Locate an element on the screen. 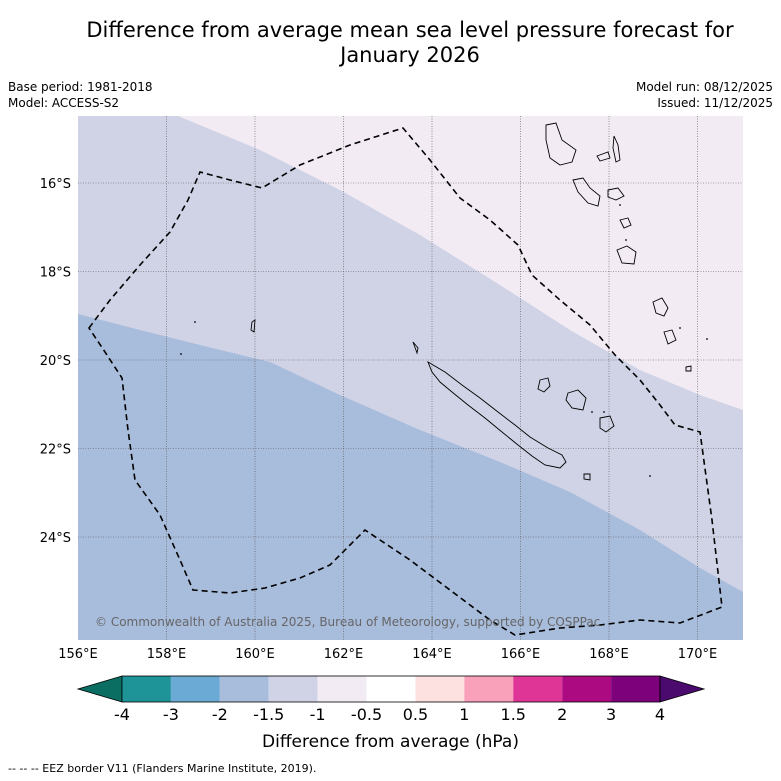  lon-label: 164°E is located at coordinates (432, 654).